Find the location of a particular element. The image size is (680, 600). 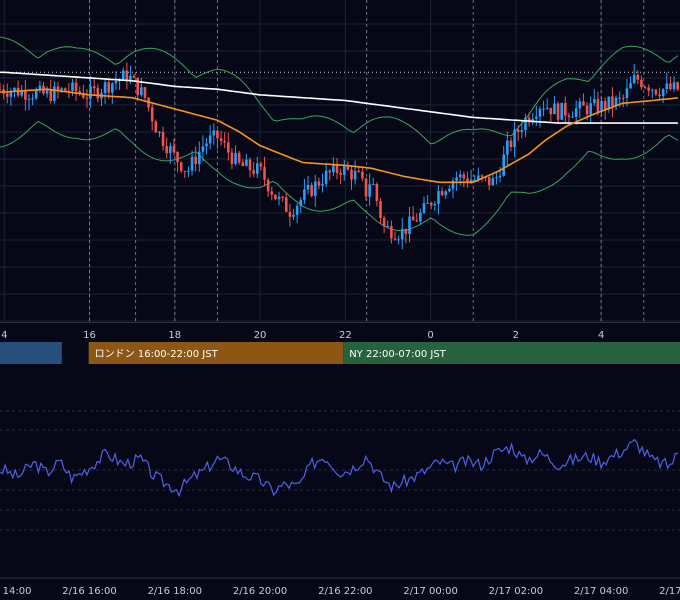

osc-x-tick-label: 2/16 14:00 is located at coordinates (15, 591).